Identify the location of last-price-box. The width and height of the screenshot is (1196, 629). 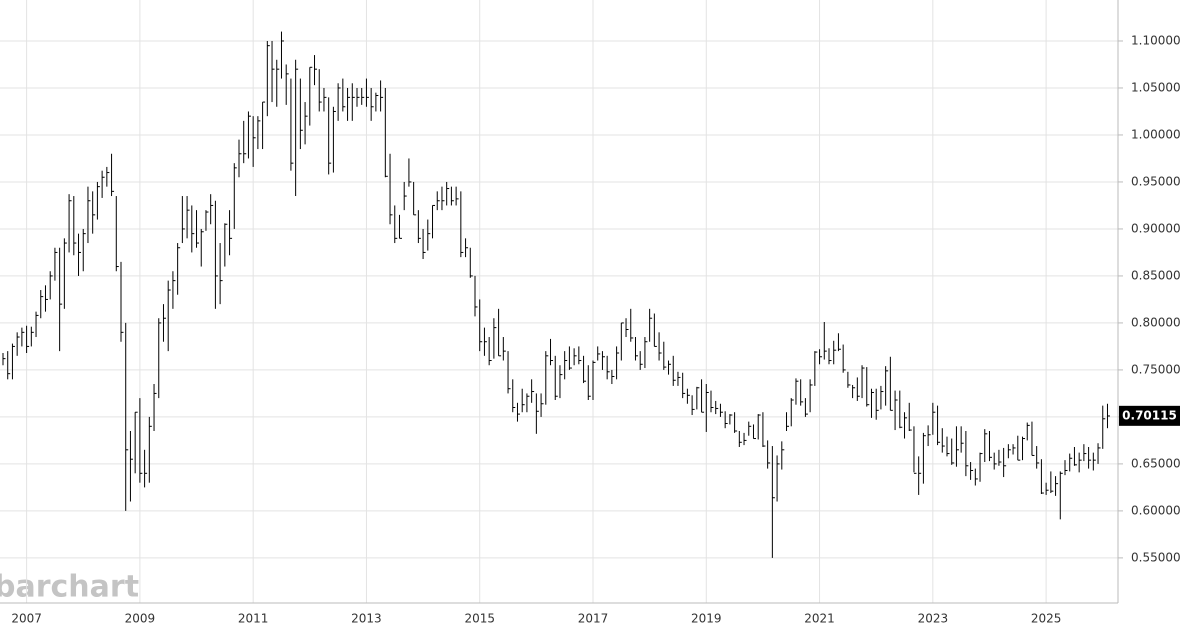
(1149, 415).